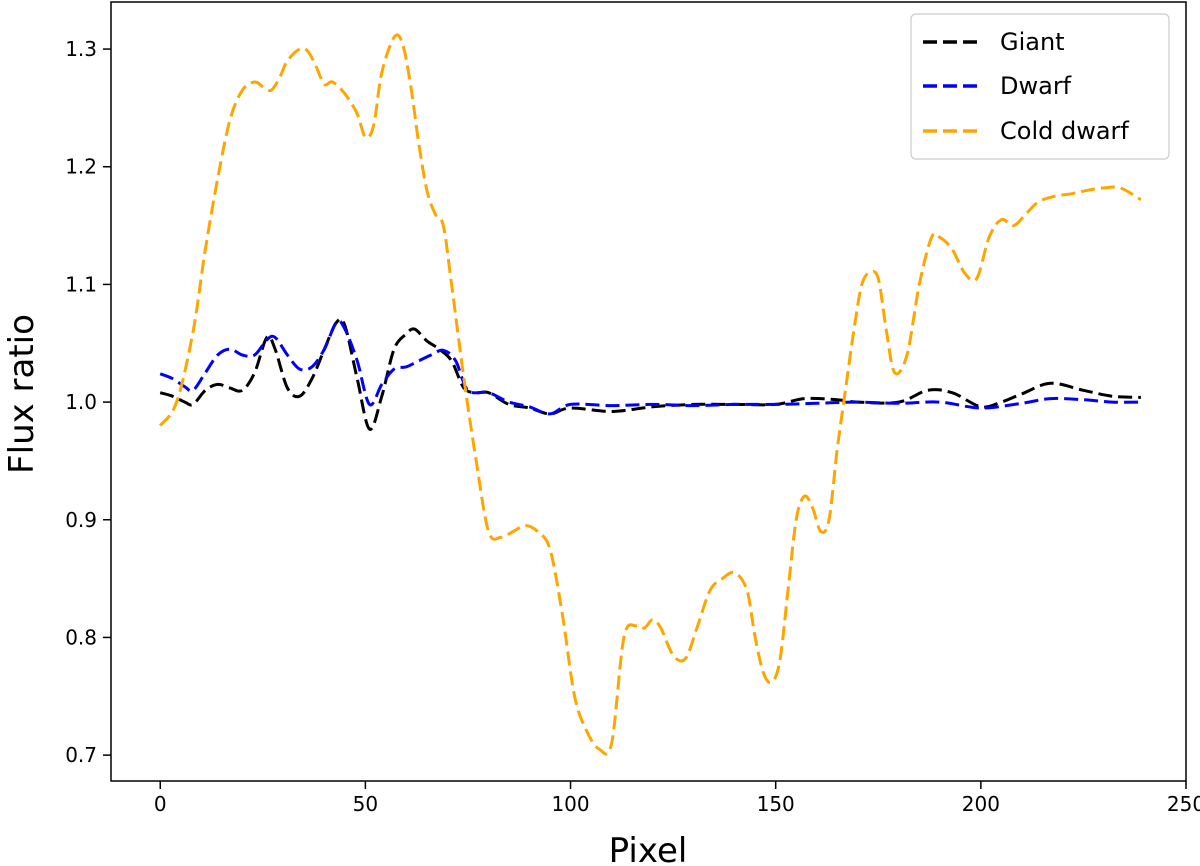  What do you see at coordinates (1036, 86) in the screenshot?
I see `legend-label-dwarf: Dwarf` at bounding box center [1036, 86].